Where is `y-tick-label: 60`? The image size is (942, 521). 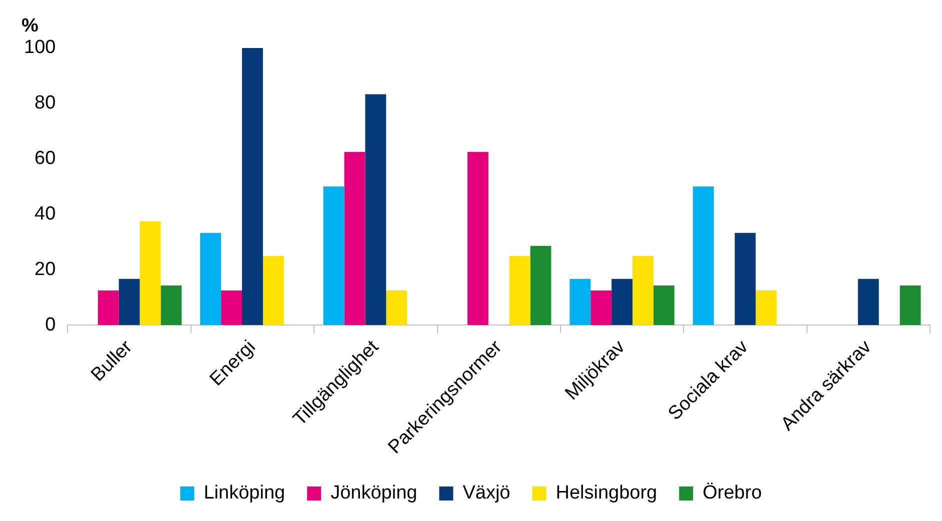
y-tick-label: 60 is located at coordinates (45, 159).